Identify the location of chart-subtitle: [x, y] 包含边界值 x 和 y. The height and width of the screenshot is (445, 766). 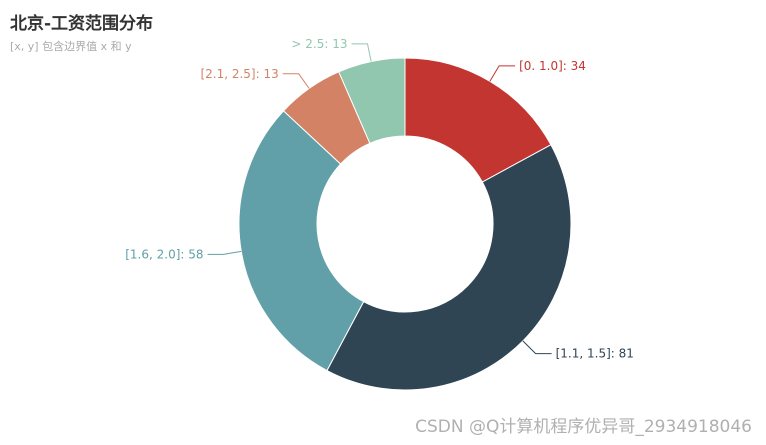
(71, 46).